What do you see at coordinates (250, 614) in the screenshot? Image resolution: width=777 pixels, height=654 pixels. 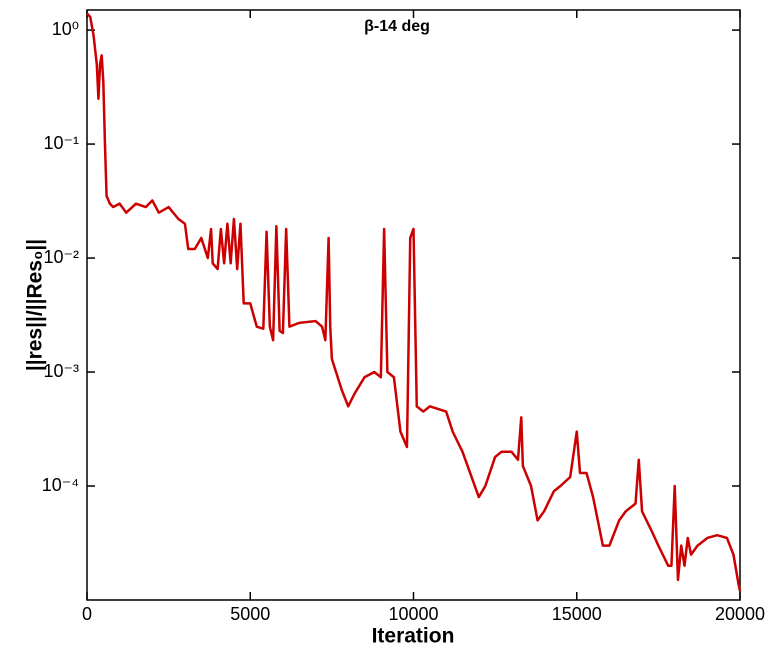 I see `x-tick-label: 5000` at bounding box center [250, 614].